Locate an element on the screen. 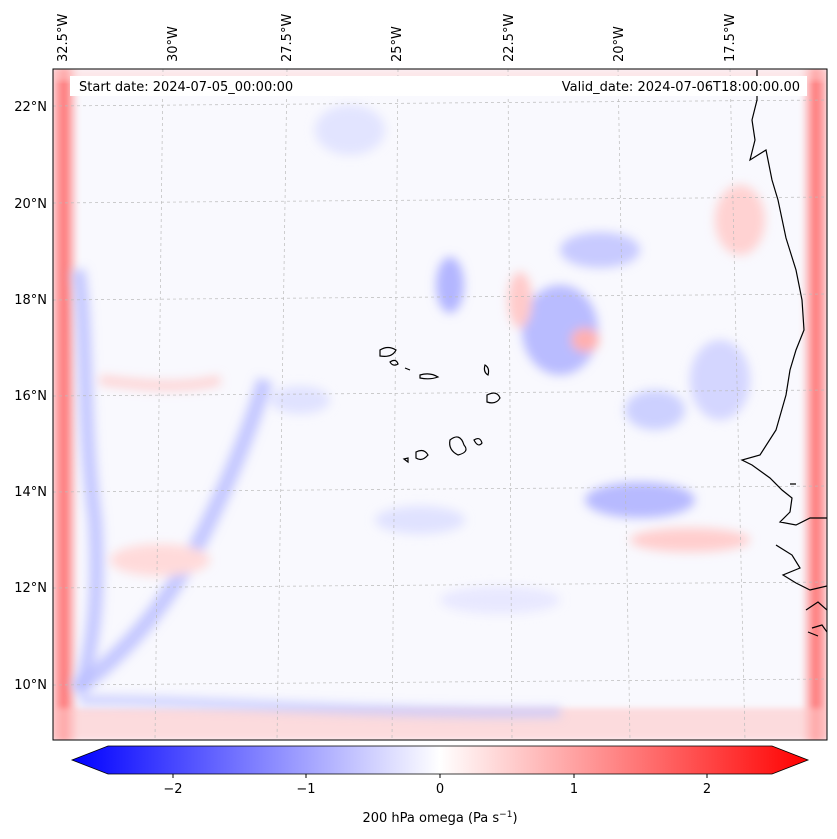 Image resolution: width=837 pixels, height=839 pixels. lon-label: 20°W is located at coordinates (619, 44).